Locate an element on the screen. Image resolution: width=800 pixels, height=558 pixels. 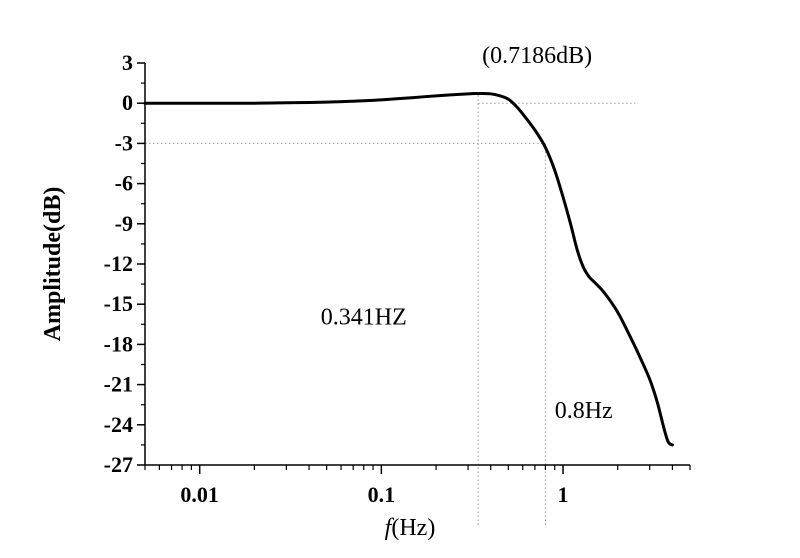
y-tick-label: -3 is located at coordinates (124, 142).